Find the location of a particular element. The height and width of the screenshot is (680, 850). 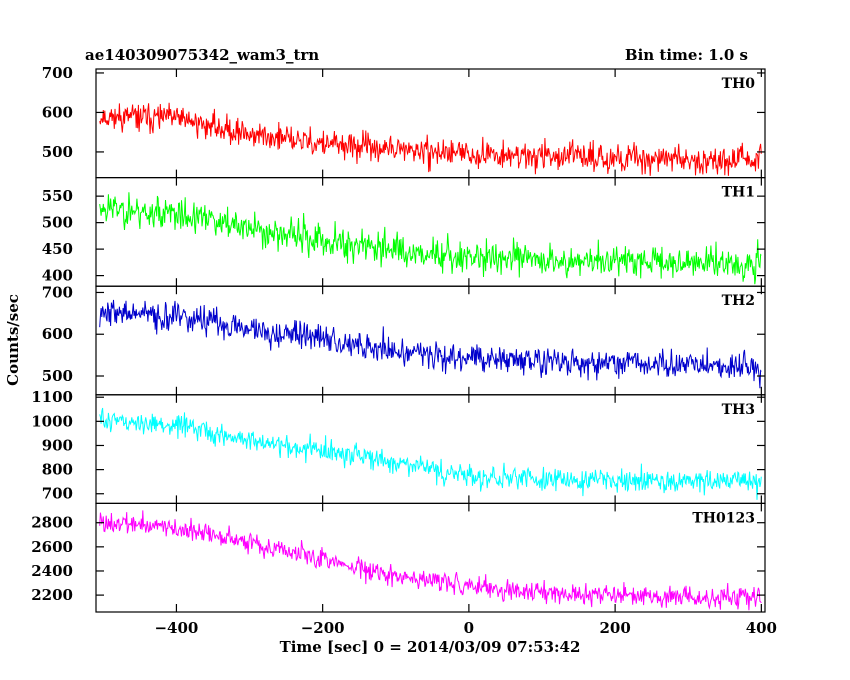

panel-th2: 500 600 700 TH2 is located at coordinates (404, 339).